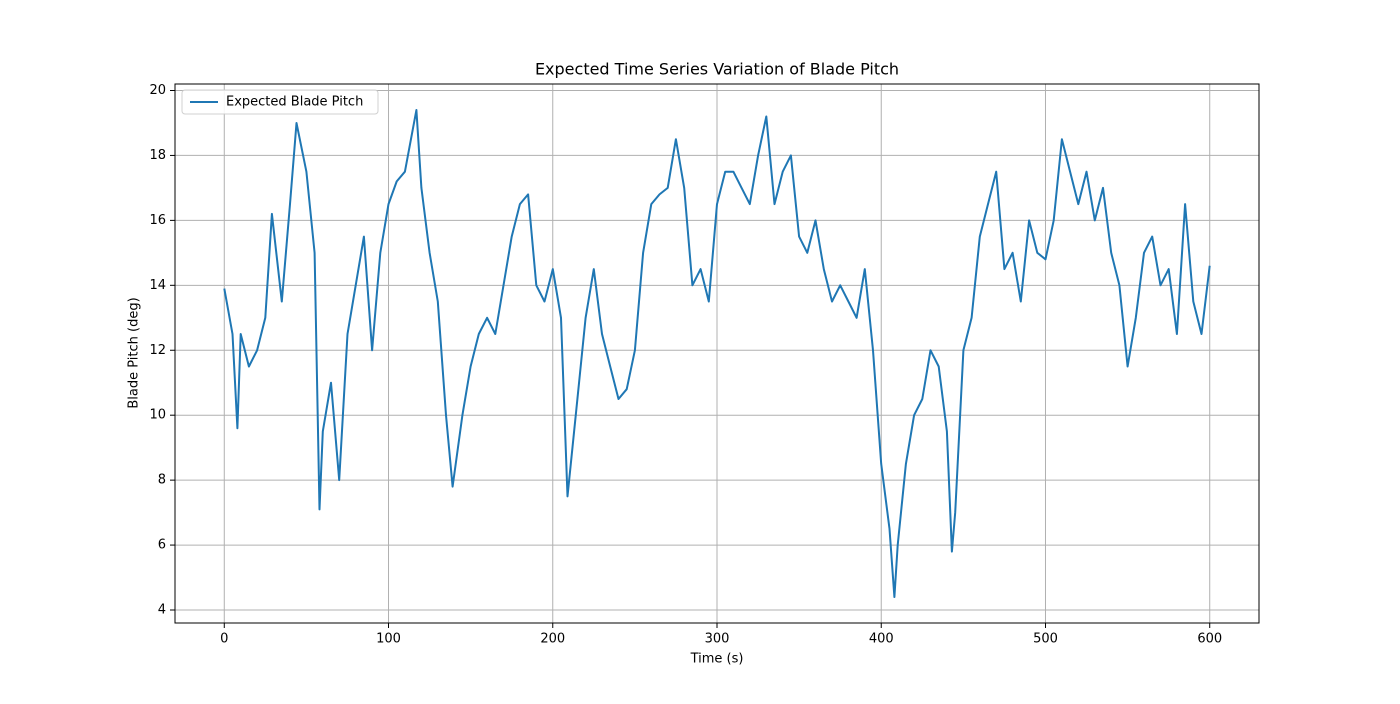 The width and height of the screenshot is (1400, 704). Describe the element at coordinates (162, 480) in the screenshot. I see `y-tick-label: 8` at that location.